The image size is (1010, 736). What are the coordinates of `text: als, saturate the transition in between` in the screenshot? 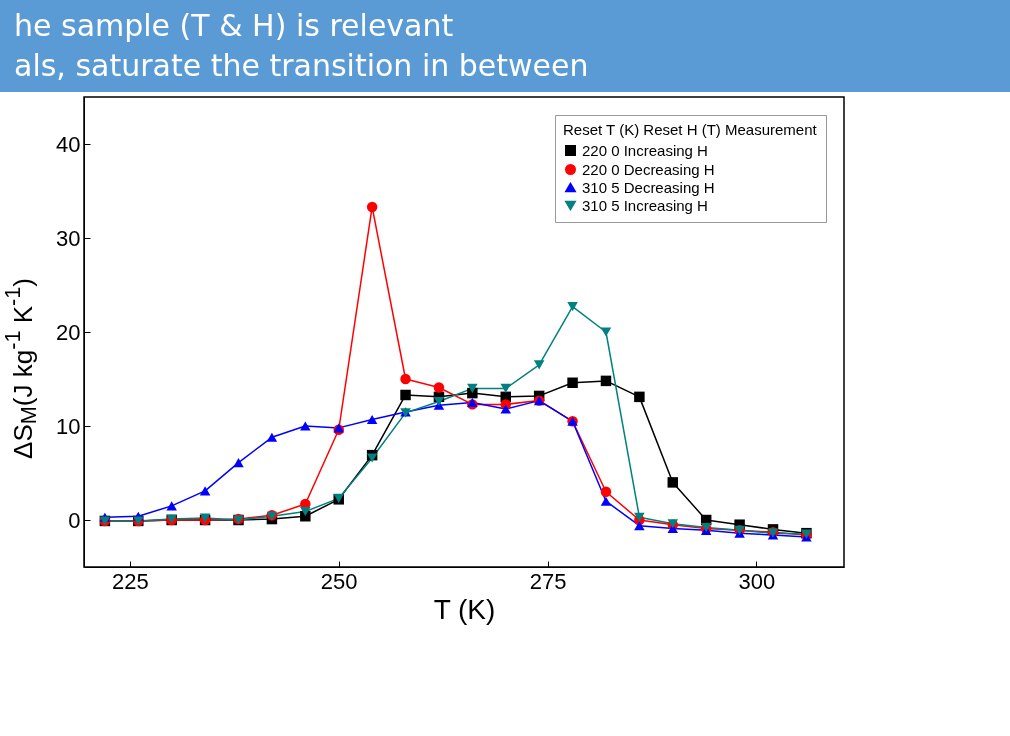 It's located at (302, 66).